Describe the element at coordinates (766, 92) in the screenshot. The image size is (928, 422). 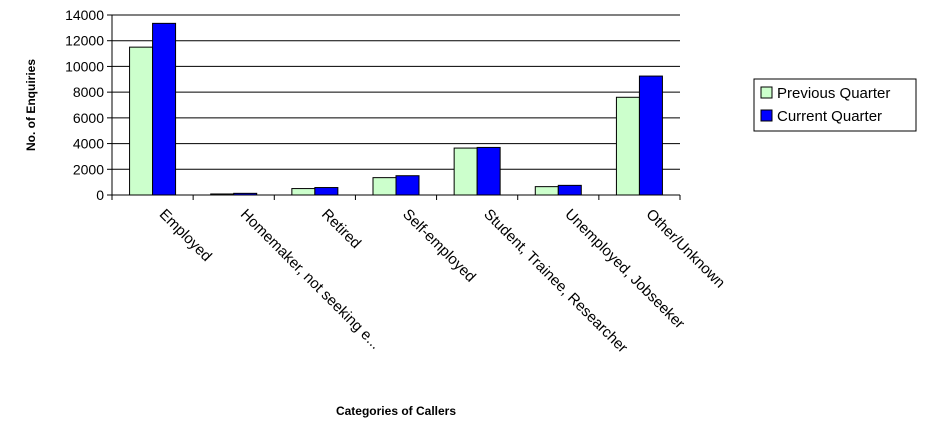
I see `legend-swatch-previous` at that location.